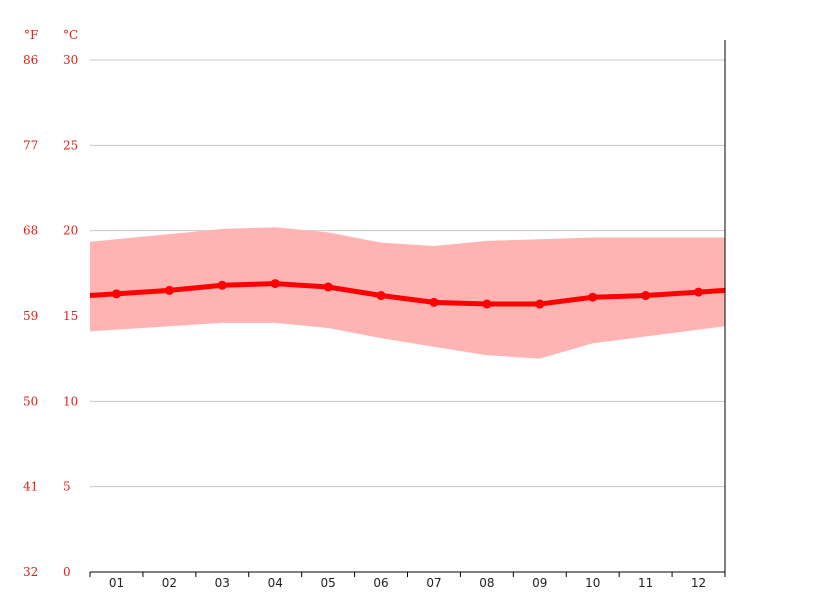 The height and width of the screenshot is (611, 815). What do you see at coordinates (30, 60) in the screenshot?
I see `y-tick-fahrenheit: 86` at bounding box center [30, 60].